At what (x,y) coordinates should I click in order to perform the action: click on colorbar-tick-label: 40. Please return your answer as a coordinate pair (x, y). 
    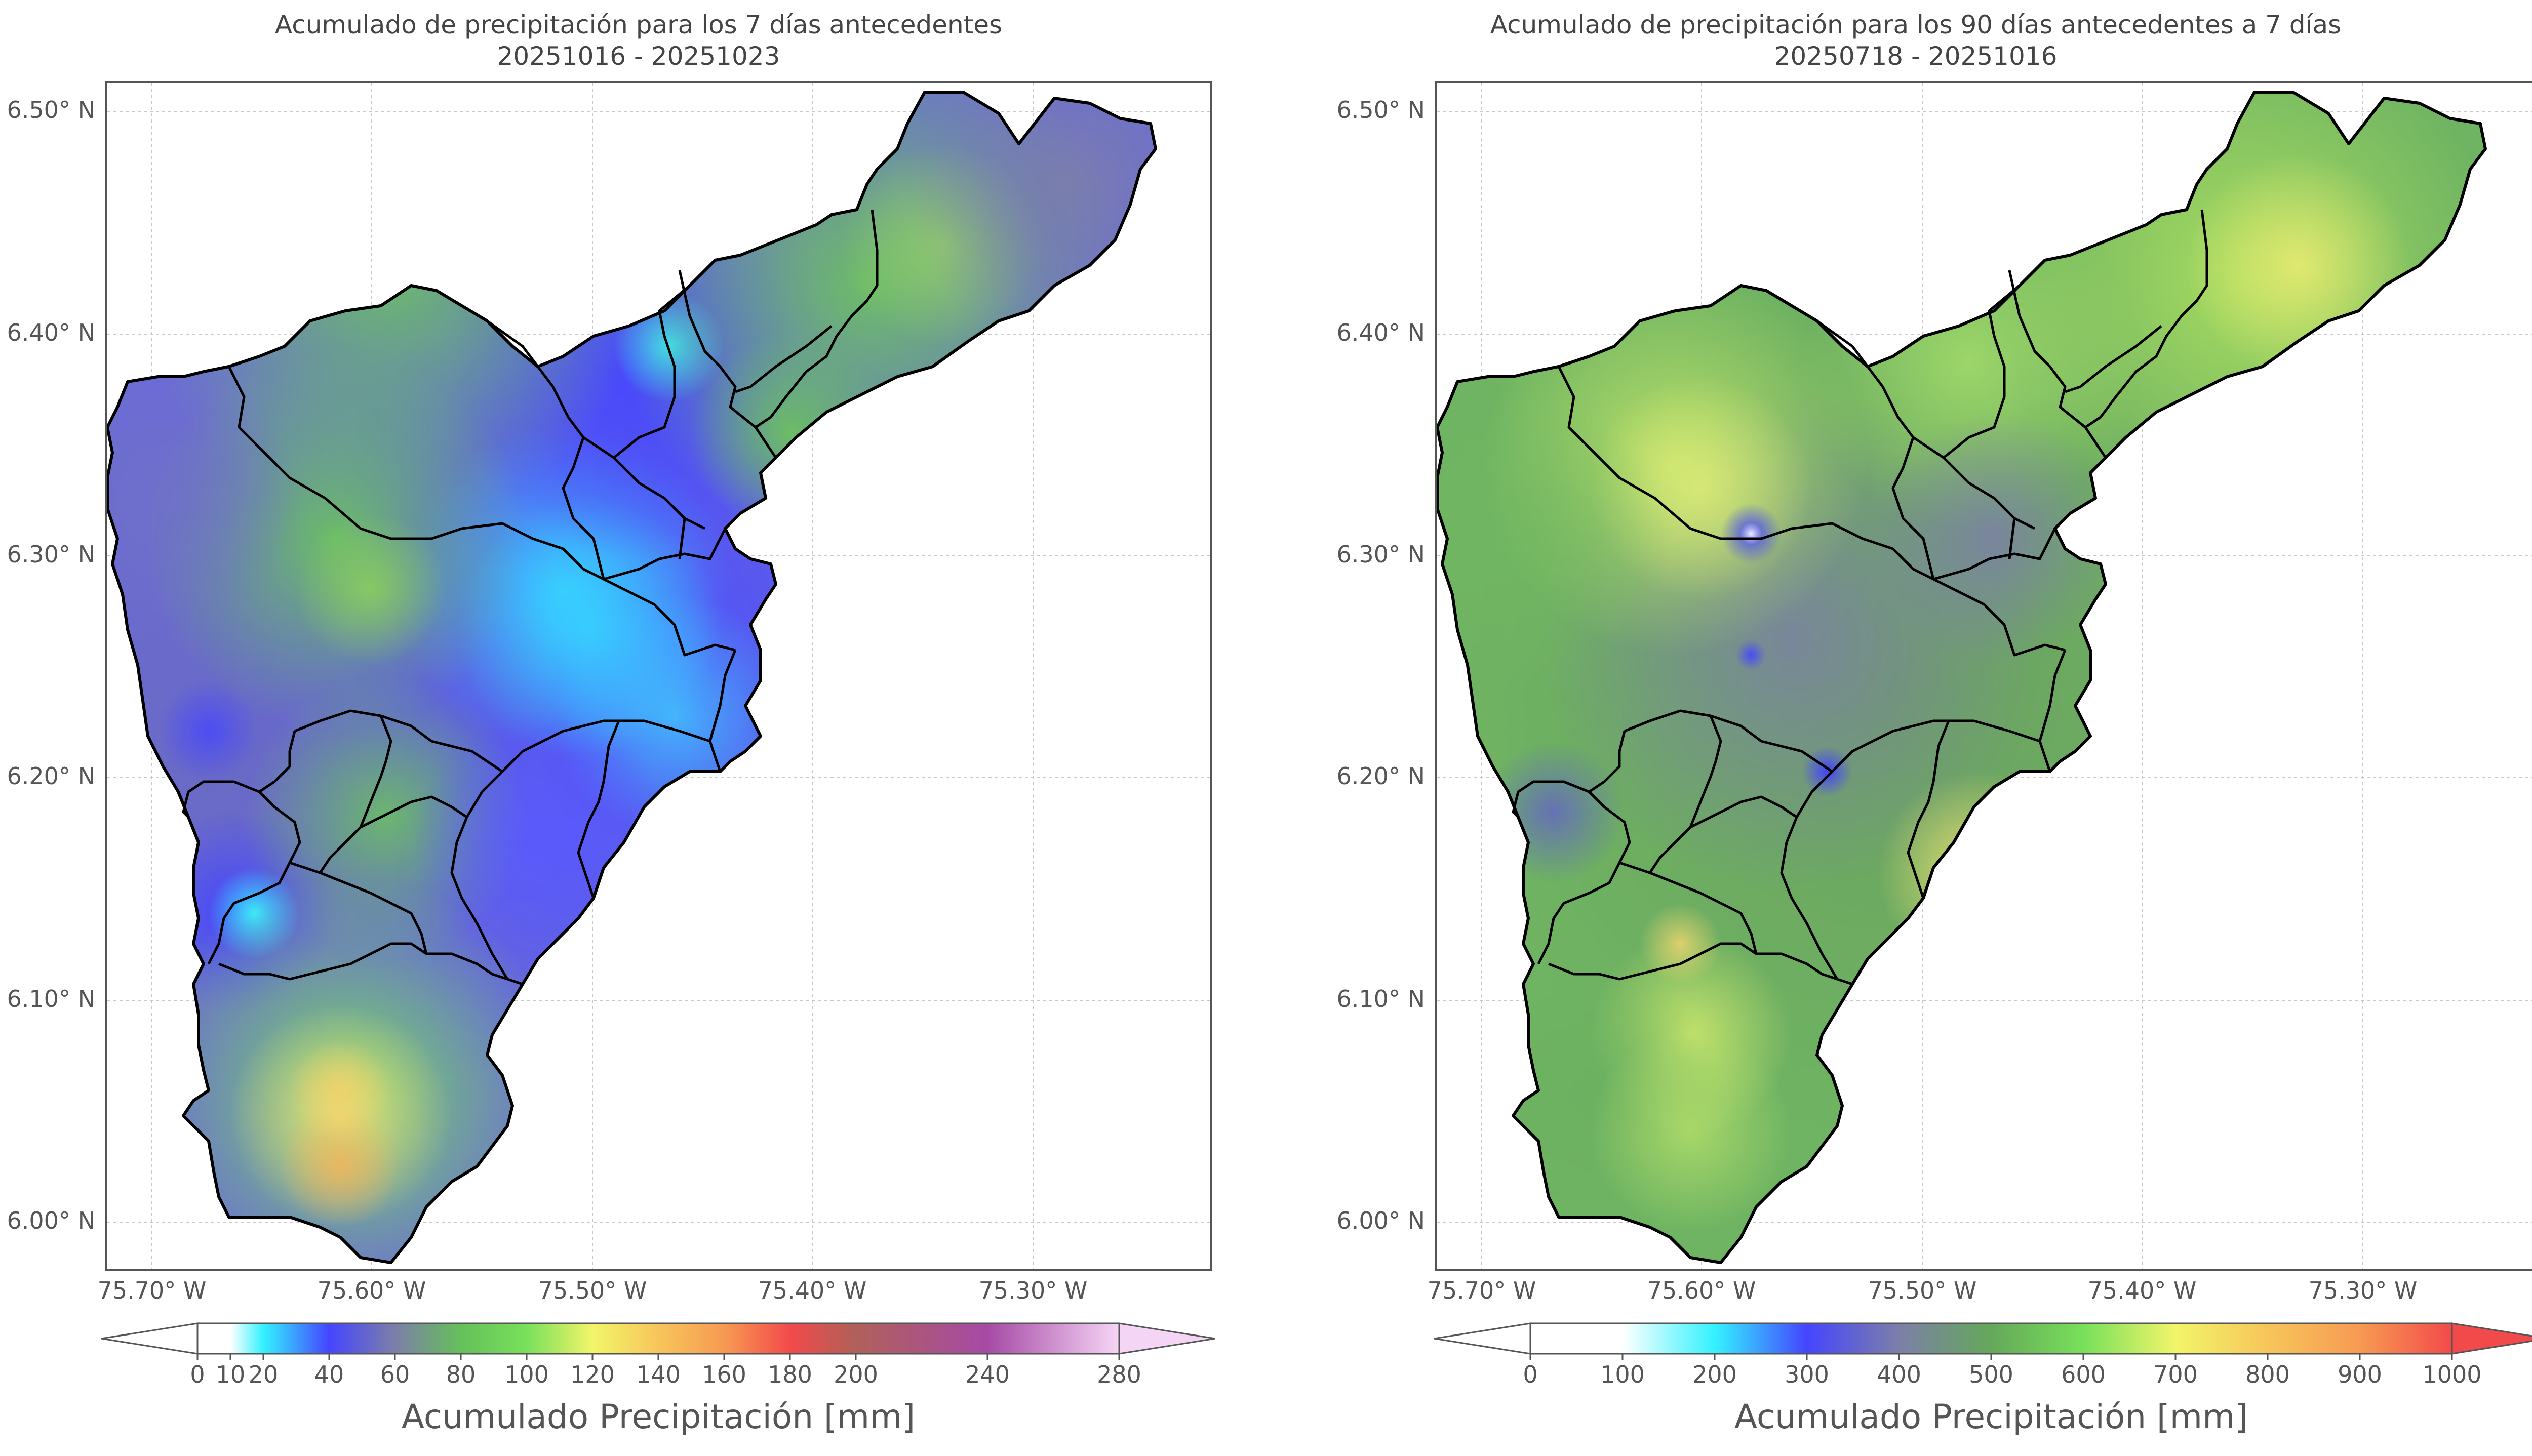
    Looking at the image, I should click on (329, 1374).